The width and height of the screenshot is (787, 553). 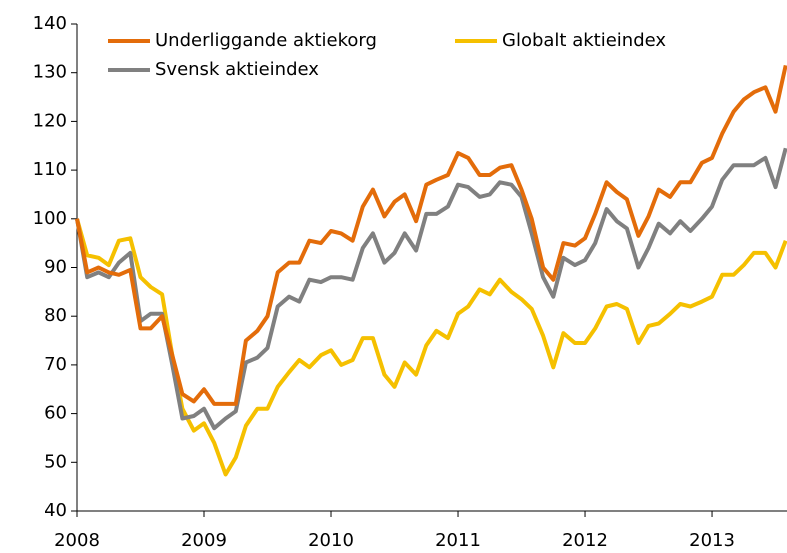 What do you see at coordinates (50, 72) in the screenshot?
I see `y-tick-label: 130` at bounding box center [50, 72].